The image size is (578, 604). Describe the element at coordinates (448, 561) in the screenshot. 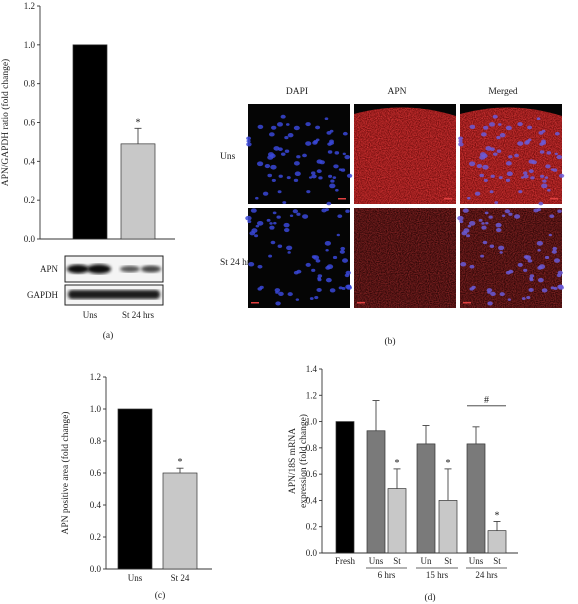

I see `chart-d-xtick-label: St` at that location.